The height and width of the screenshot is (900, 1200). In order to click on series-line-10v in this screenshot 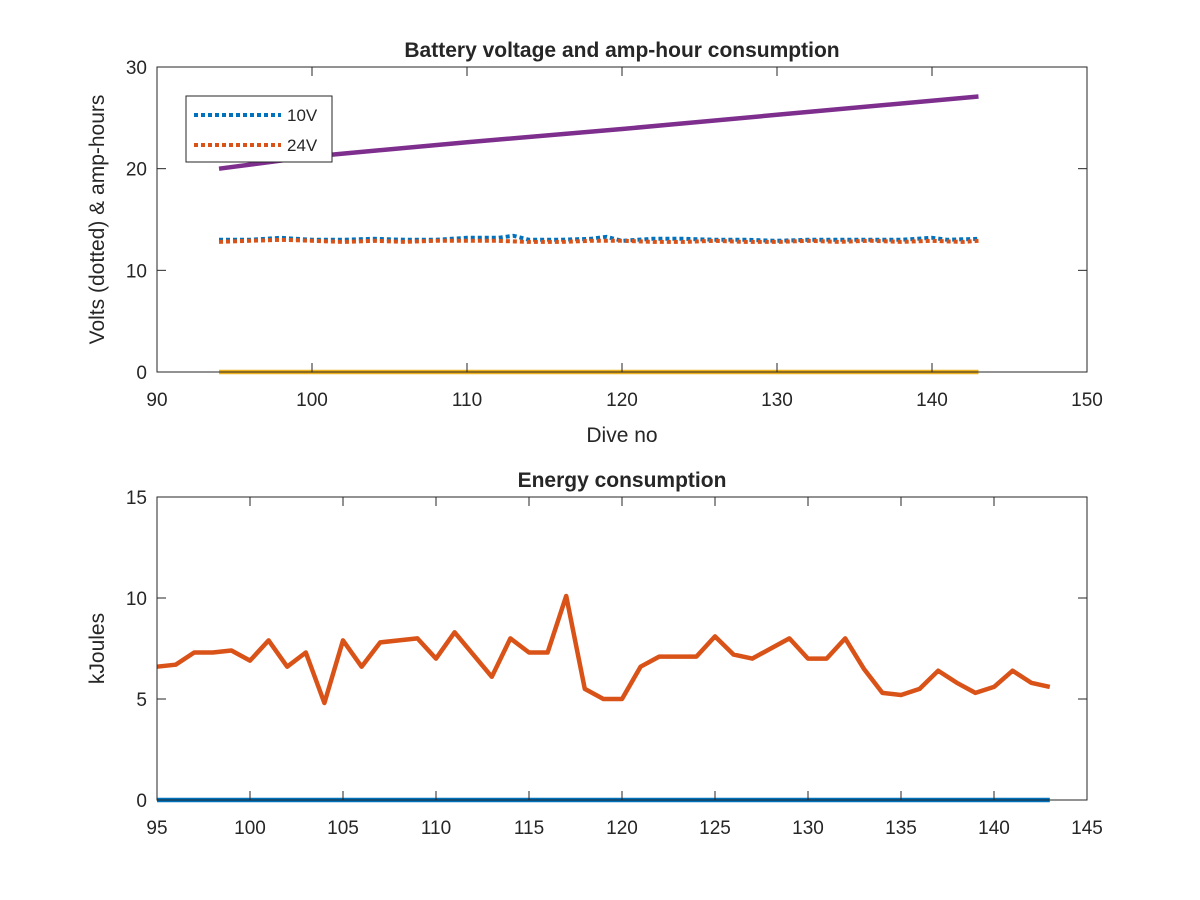, I will do `click(599, 238)`.